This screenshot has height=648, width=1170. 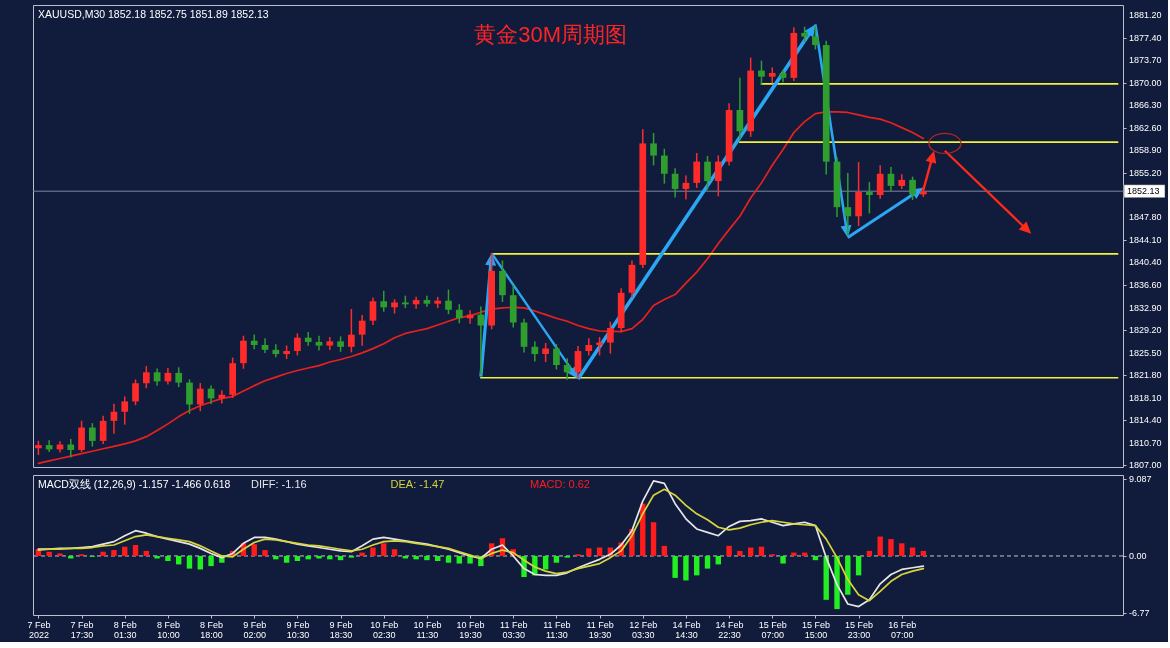 I want to click on x-tick-label: 11 Feb 03:30, so click(x=514, y=629).